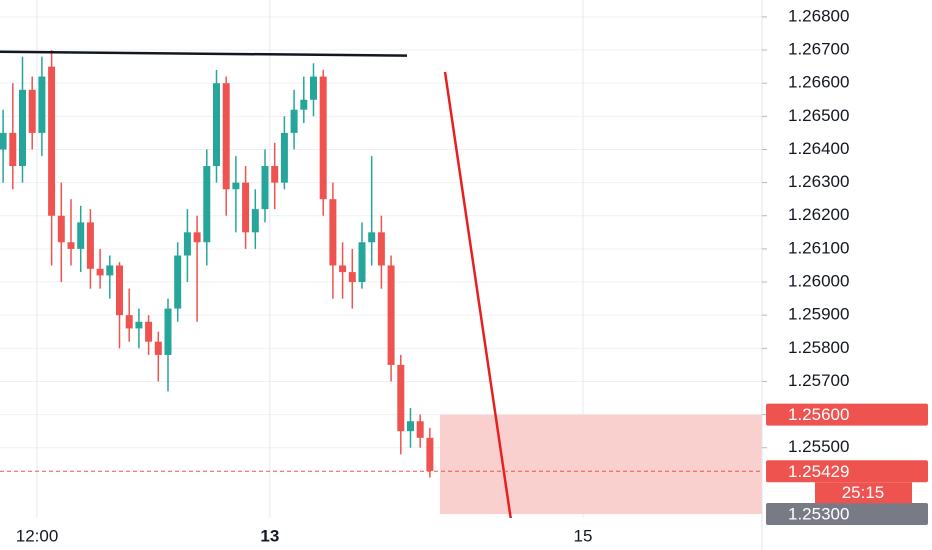  What do you see at coordinates (818, 514) in the screenshot?
I see `price-label: 1.25300` at bounding box center [818, 514].